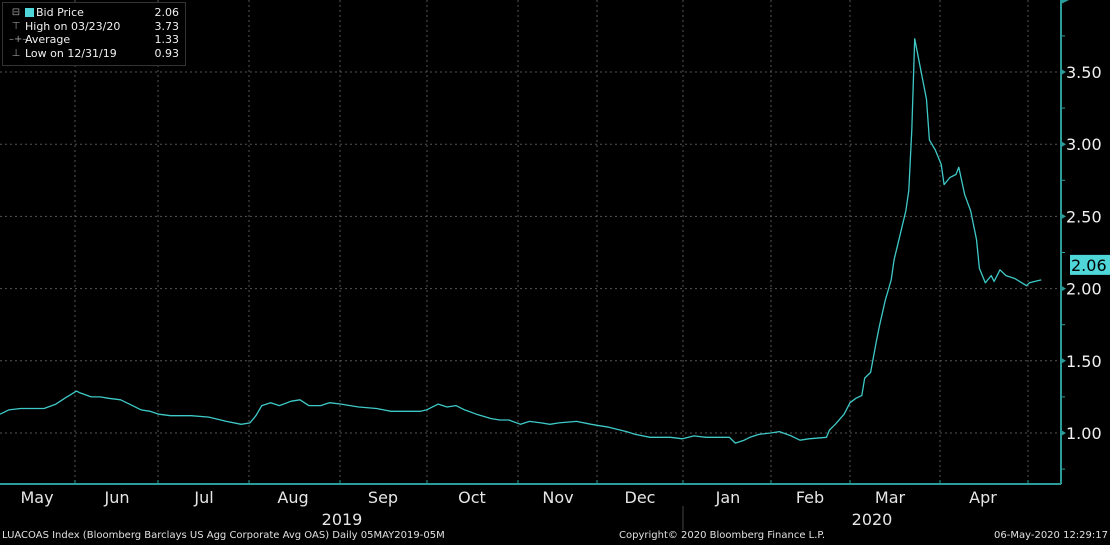 The width and height of the screenshot is (1110, 545). I want to click on series-swatch-icon, so click(29, 13).